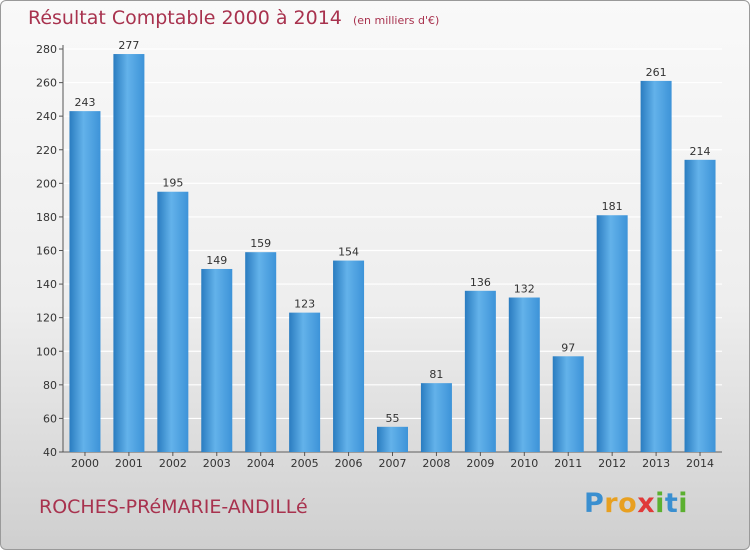  I want to click on bar-value-label: 195, so click(172, 183).